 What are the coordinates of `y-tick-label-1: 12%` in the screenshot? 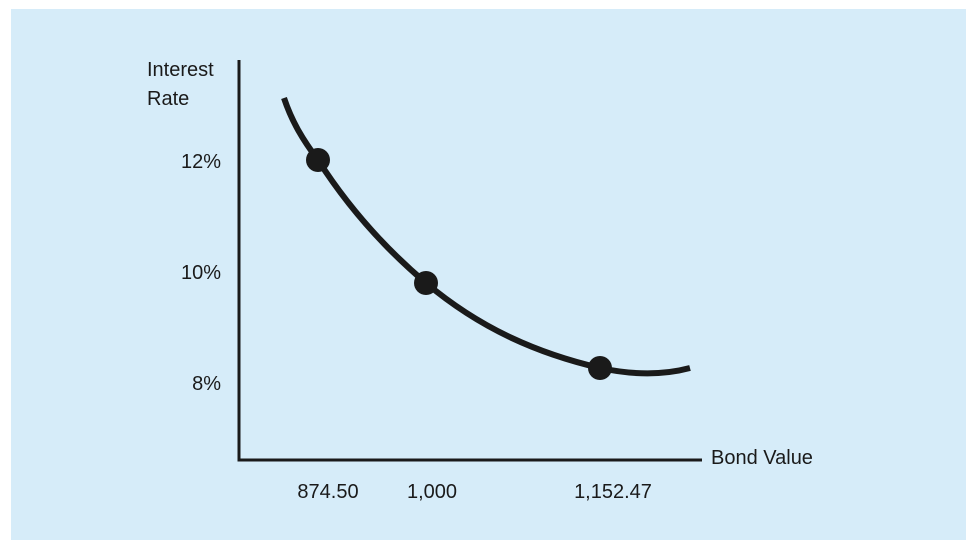 It's located at (201, 162).